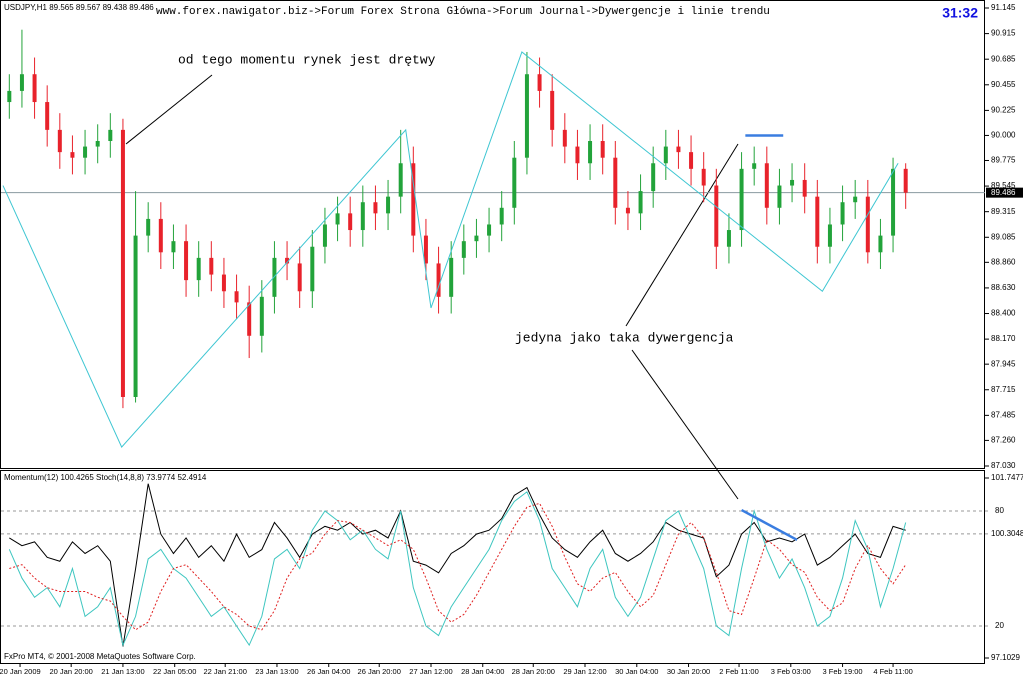  What do you see at coordinates (738, 671) in the screenshot?
I see `x-tick-label: 2 Feb 11:00` at bounding box center [738, 671].